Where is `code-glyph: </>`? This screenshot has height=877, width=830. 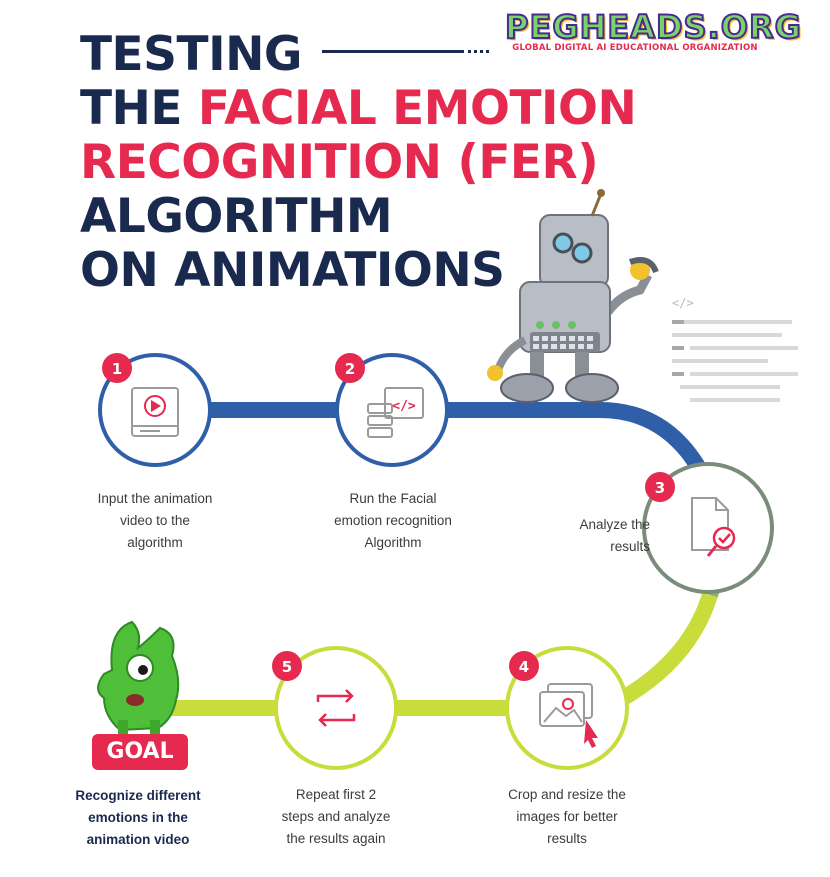 code-glyph: </> is located at coordinates (404, 406).